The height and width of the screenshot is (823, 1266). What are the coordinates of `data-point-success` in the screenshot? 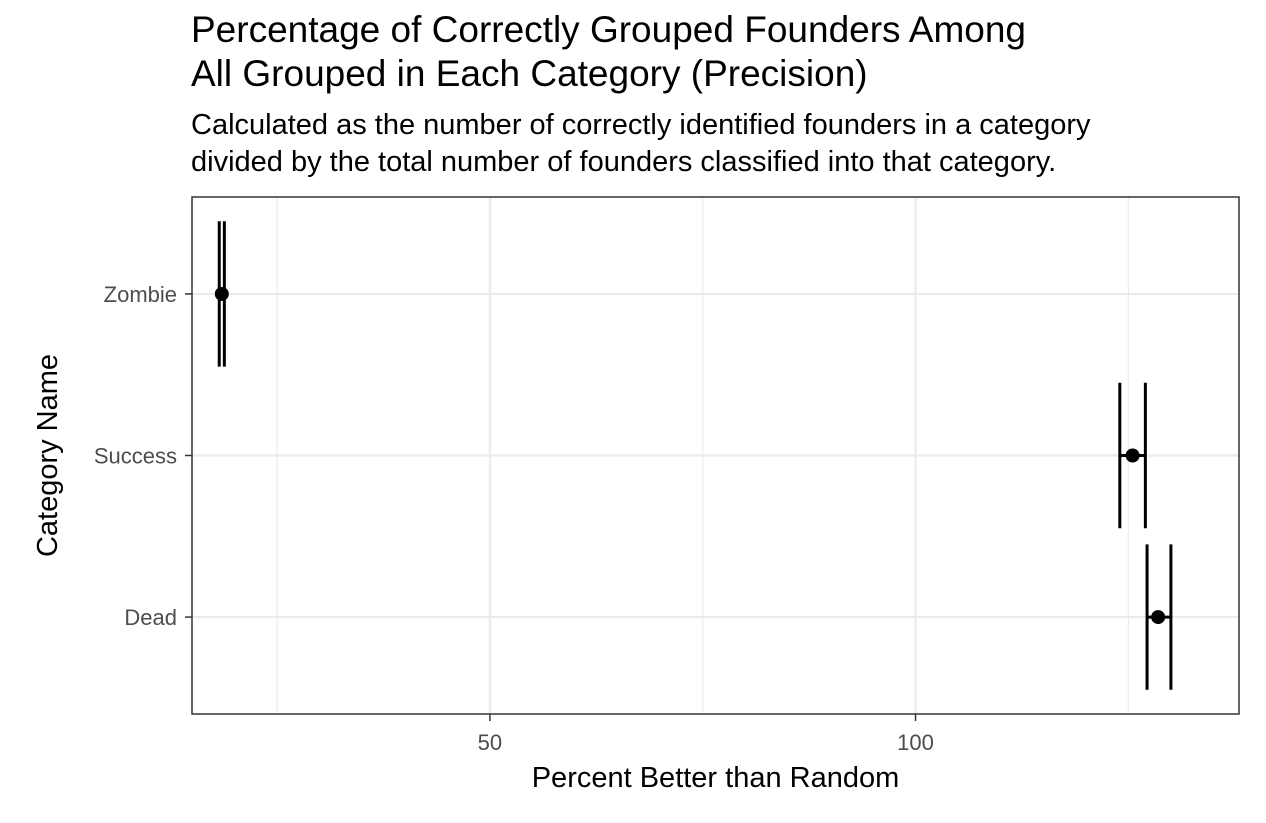 It's located at (1132, 455).